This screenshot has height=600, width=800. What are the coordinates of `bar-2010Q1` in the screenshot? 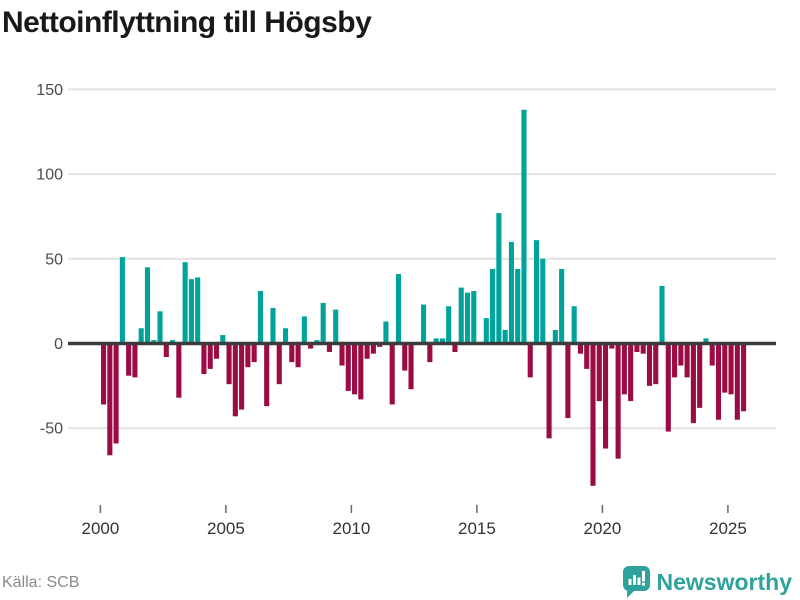 It's located at (355, 369).